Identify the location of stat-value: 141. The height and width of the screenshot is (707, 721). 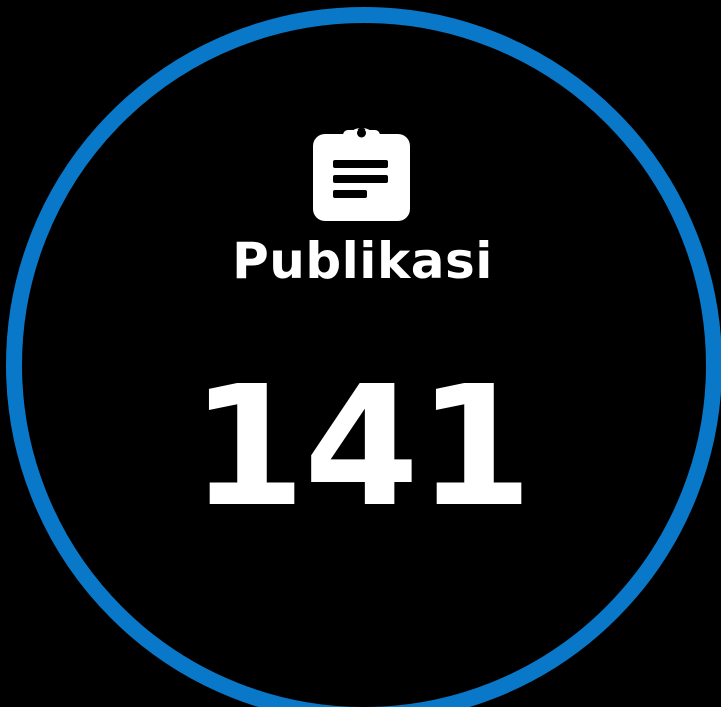
(361, 447).